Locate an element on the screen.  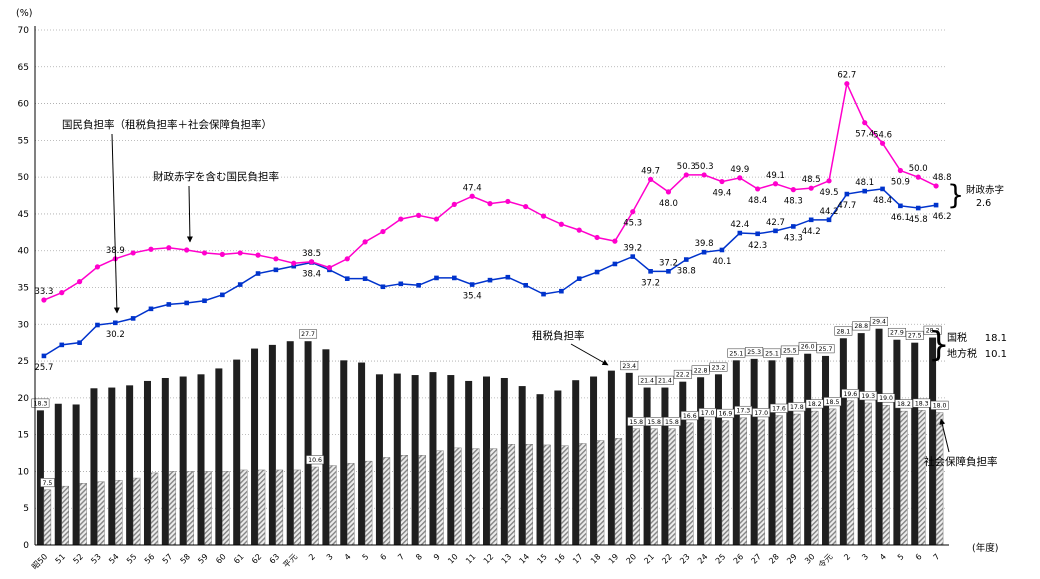
point-value-label: 50.3 is located at coordinates (686, 167).